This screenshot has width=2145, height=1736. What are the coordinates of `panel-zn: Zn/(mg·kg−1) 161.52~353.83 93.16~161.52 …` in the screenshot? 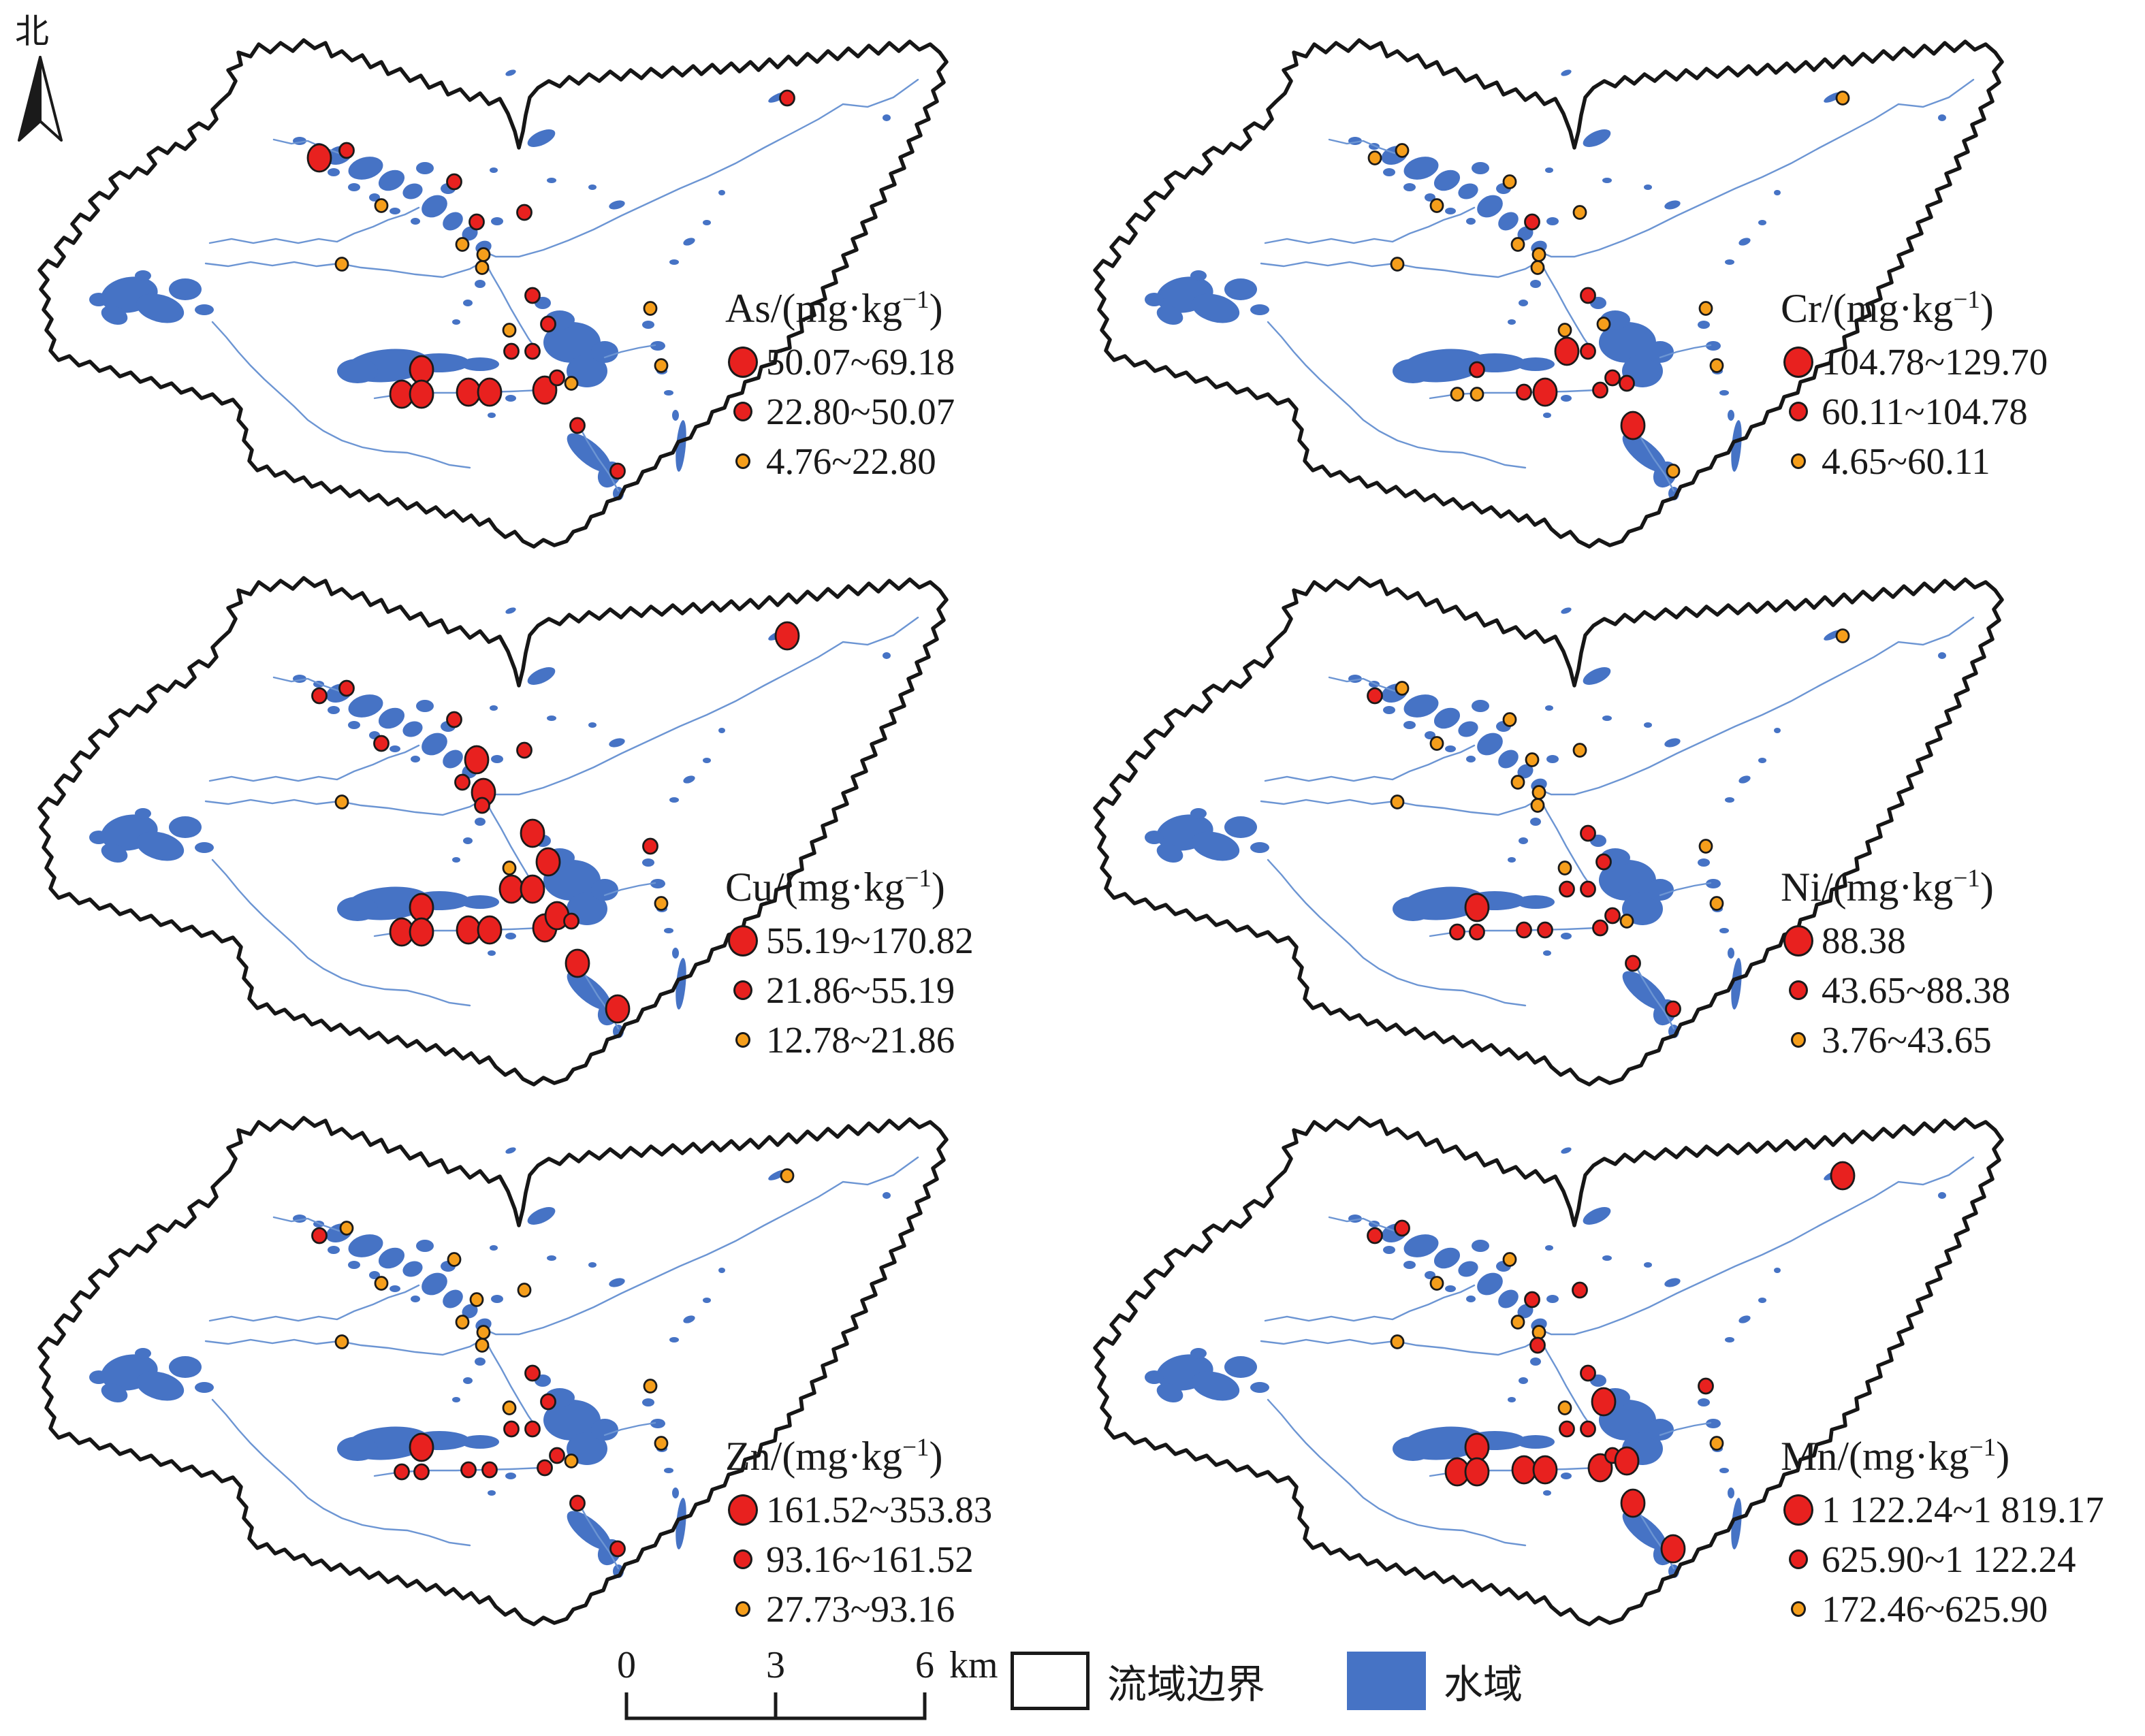 It's located at (544, 1364).